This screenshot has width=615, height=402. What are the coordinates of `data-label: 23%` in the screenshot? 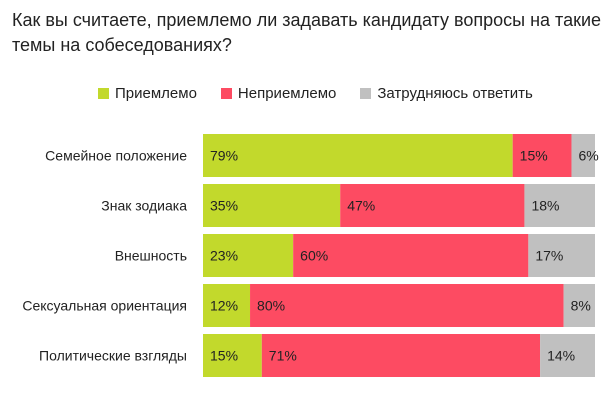 It's located at (224, 256).